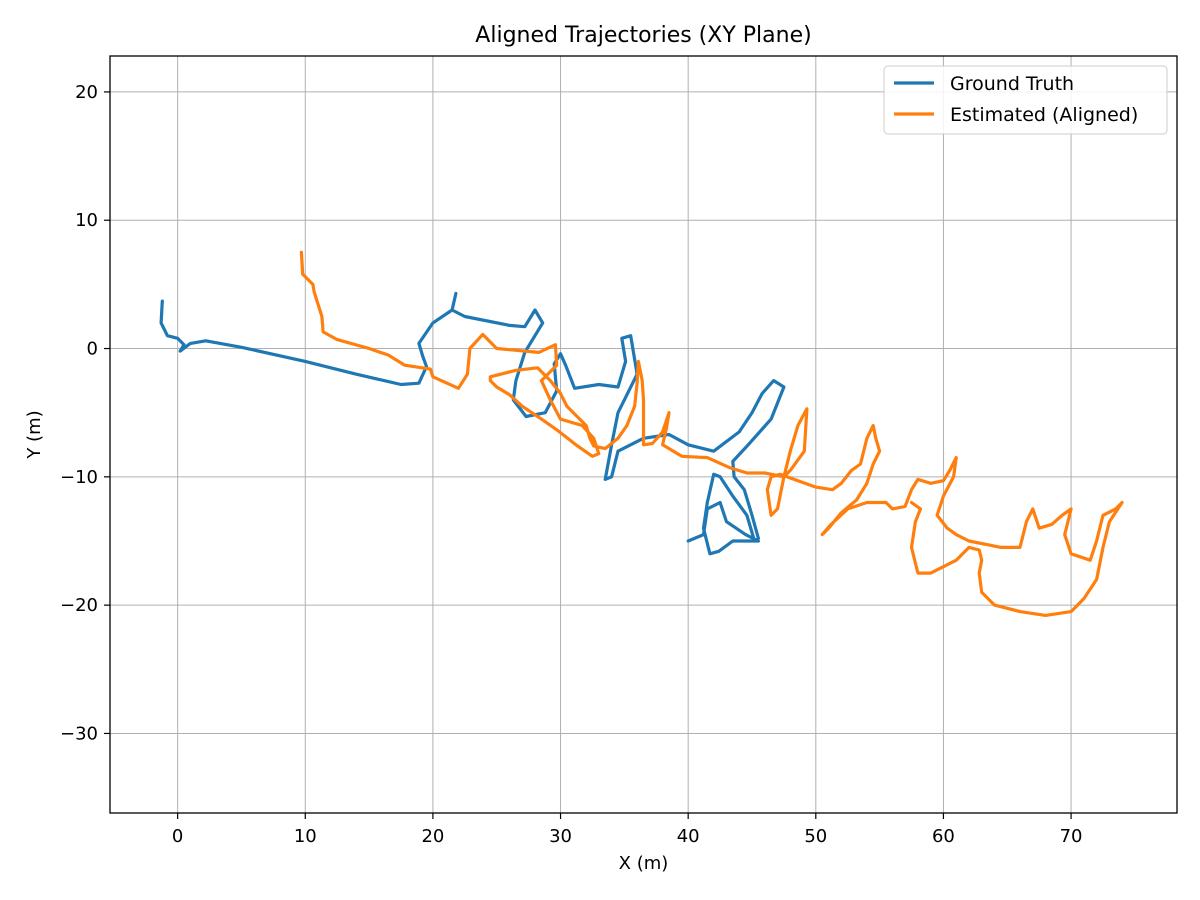 The height and width of the screenshot is (900, 1200). What do you see at coordinates (644, 863) in the screenshot?
I see `x-axis-label: X (m)` at bounding box center [644, 863].